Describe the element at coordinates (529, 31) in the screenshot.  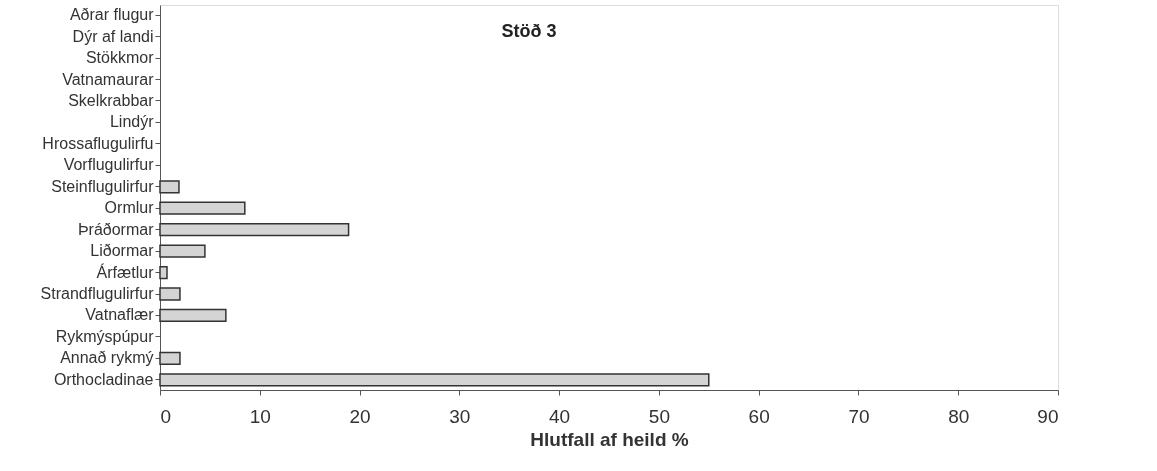
I see `text: Stöð 3` at that location.